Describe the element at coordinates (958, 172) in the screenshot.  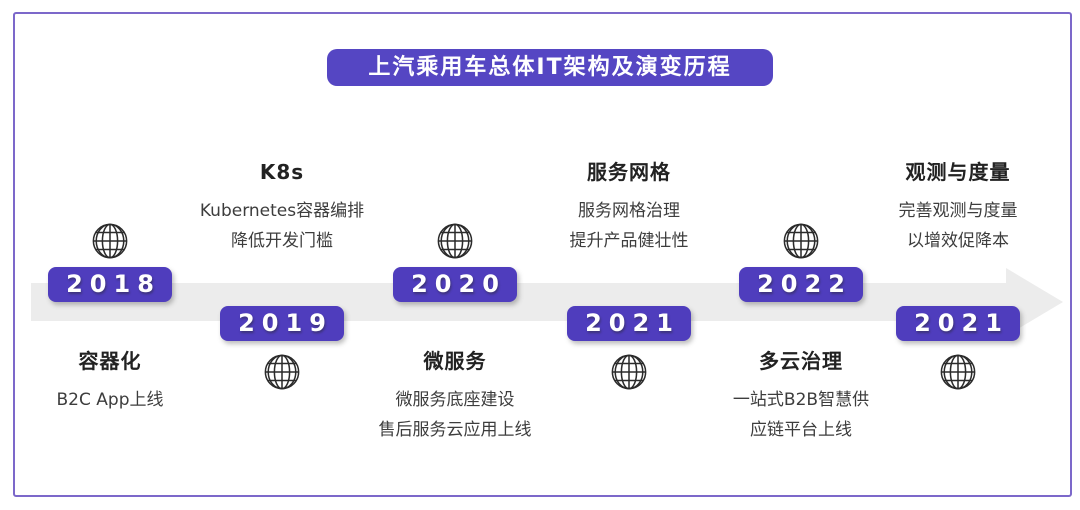
I see `milestone-heading: 观测与度量` at that location.